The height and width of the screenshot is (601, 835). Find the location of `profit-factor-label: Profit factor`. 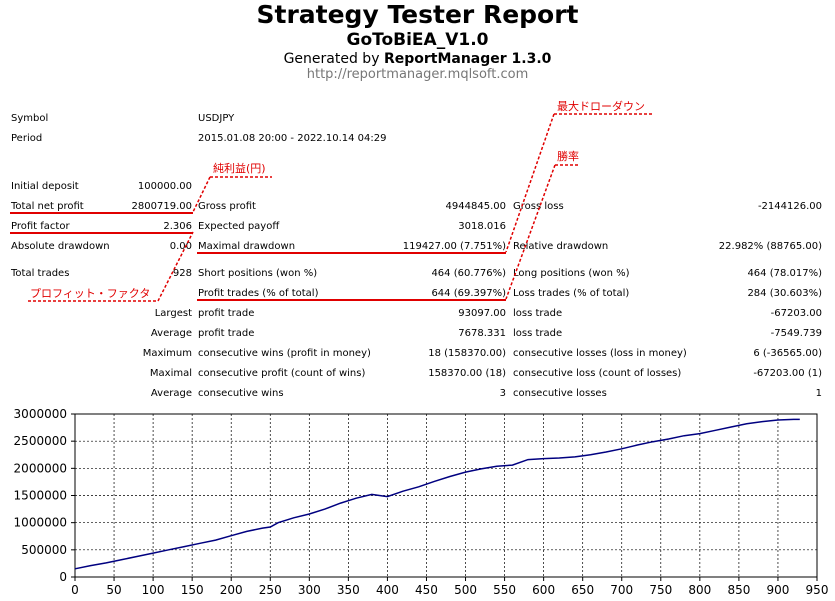

profit-factor-label: Profit factor is located at coordinates (40, 226).